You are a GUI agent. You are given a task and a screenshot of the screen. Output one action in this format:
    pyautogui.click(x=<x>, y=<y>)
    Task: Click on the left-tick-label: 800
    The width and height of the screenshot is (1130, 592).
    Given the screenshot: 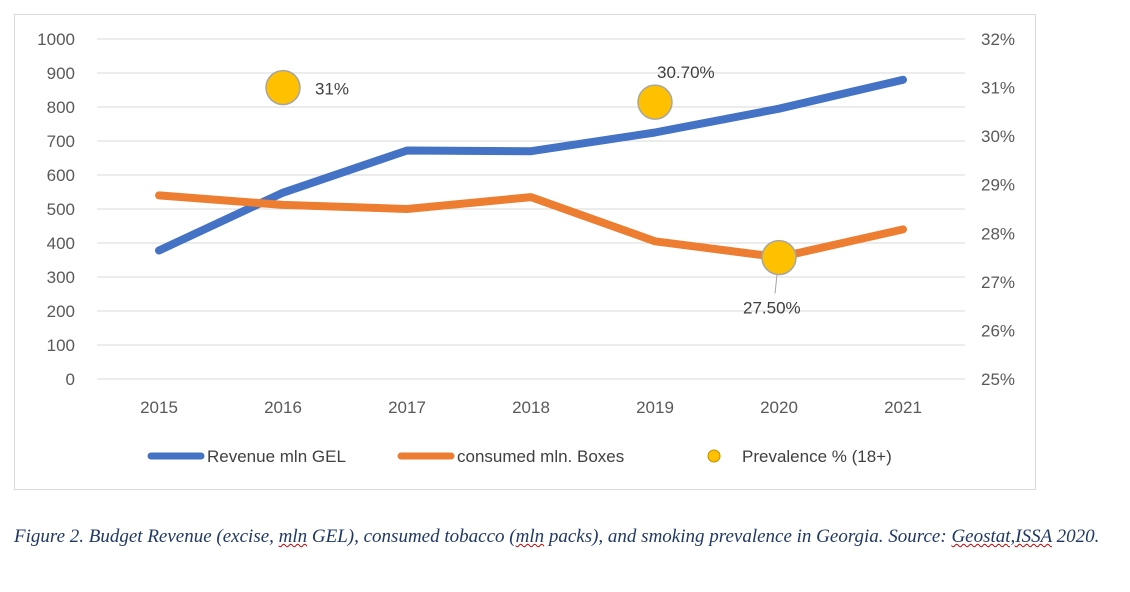 What is the action you would take?
    pyautogui.click(x=61, y=107)
    